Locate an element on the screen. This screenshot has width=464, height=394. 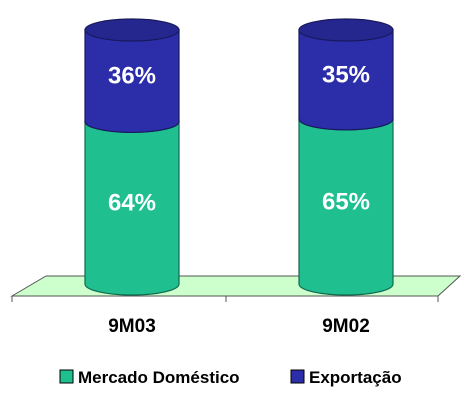
data-label: 64% is located at coordinates (132, 203).